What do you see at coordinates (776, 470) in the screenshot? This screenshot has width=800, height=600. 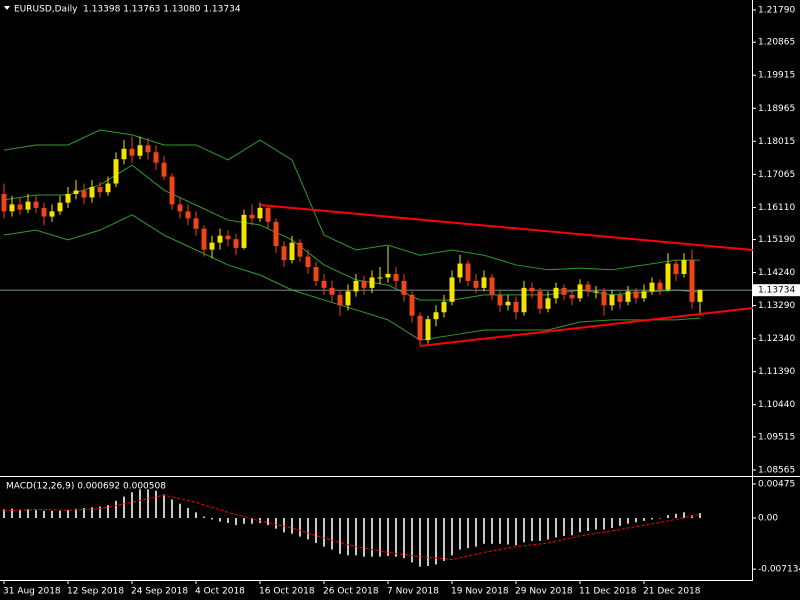 I see `y-tick-label: 1.08565` at bounding box center [776, 470].